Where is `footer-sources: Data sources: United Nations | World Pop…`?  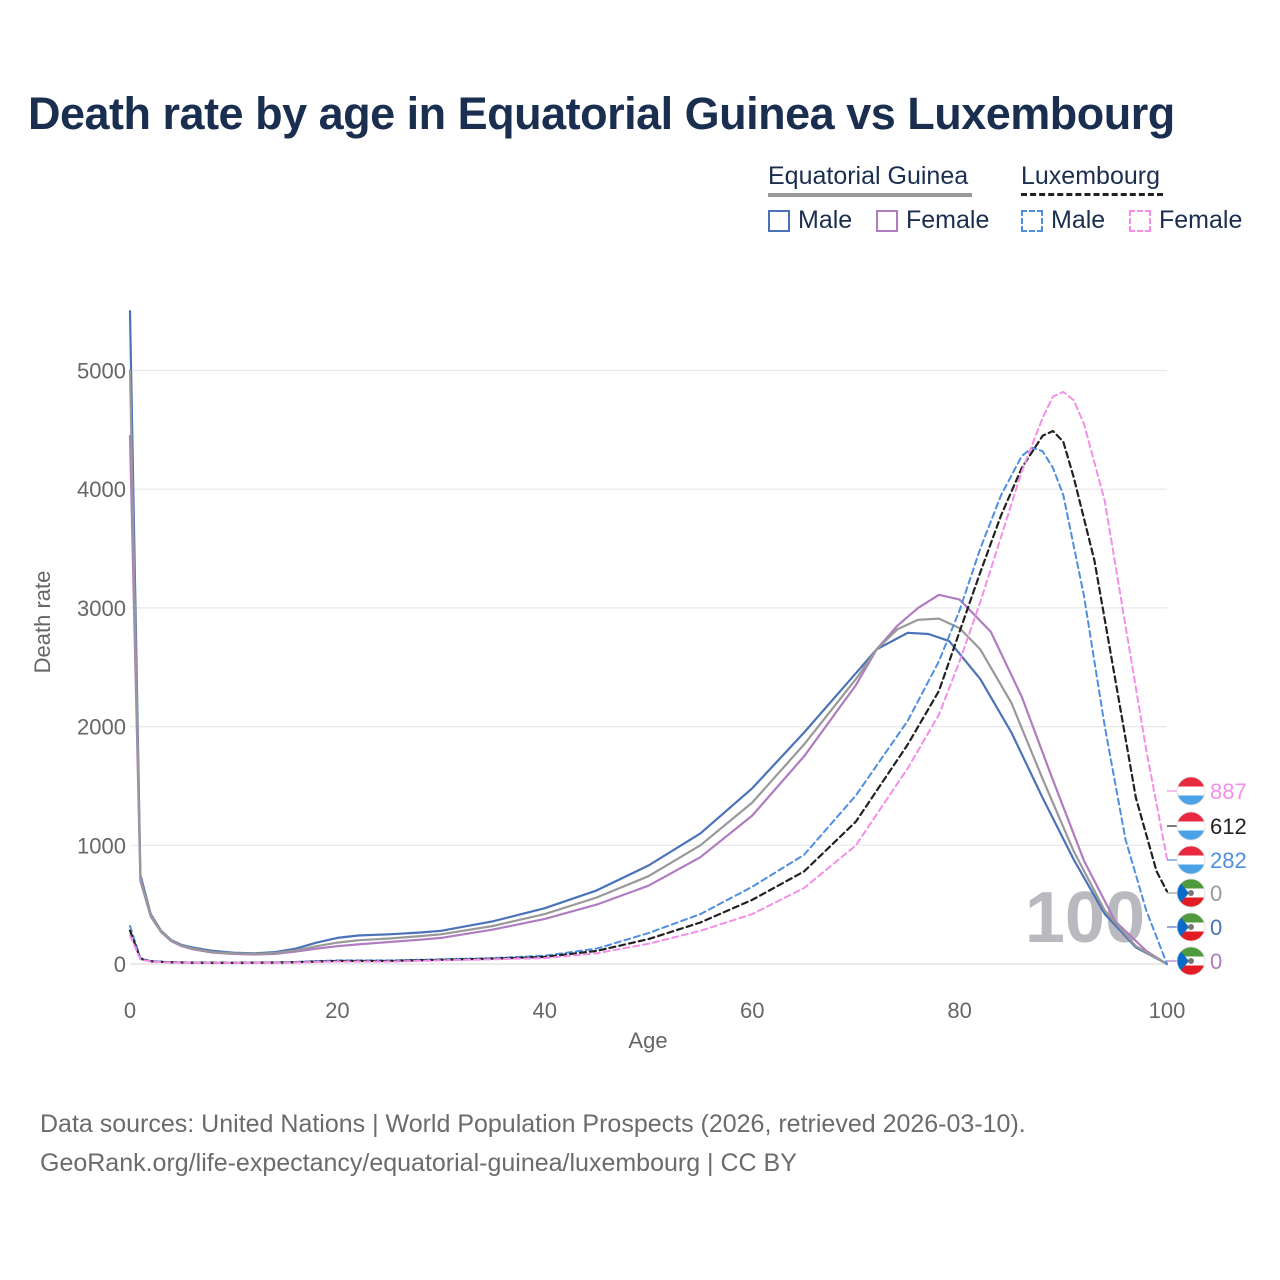 footer-sources: Data sources: United Nations | World Pop… is located at coordinates (533, 1124).